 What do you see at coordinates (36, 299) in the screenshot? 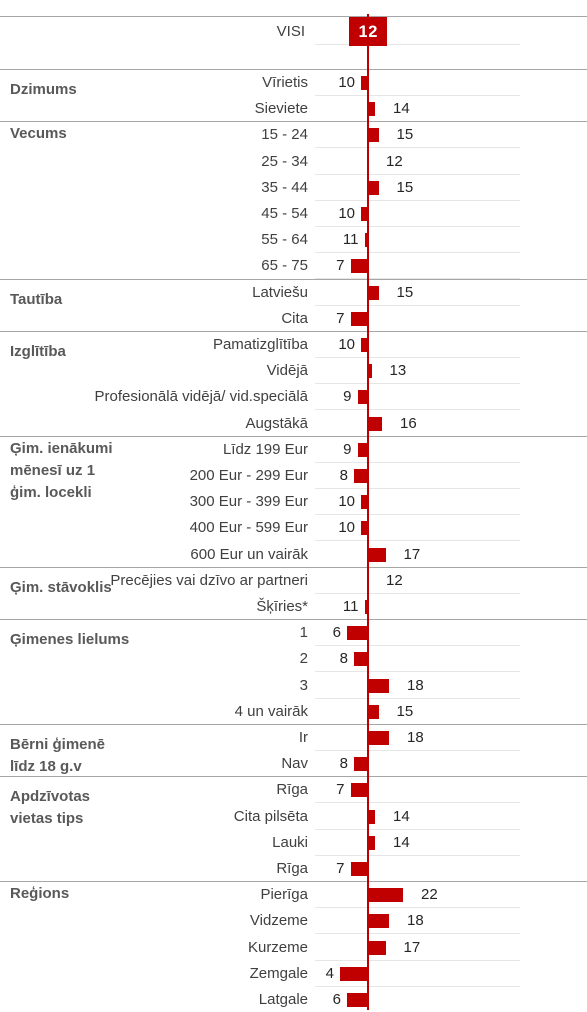
I see `group-heading: Tautība` at bounding box center [36, 299].